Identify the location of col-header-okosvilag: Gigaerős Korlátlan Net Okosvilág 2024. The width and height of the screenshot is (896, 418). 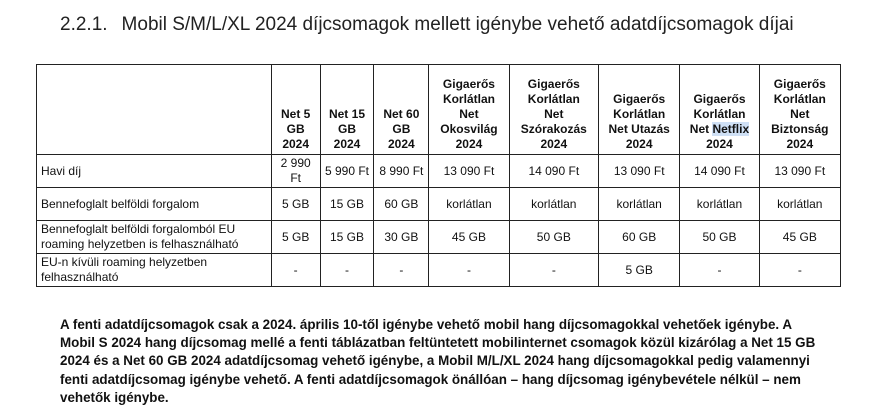
(469, 109).